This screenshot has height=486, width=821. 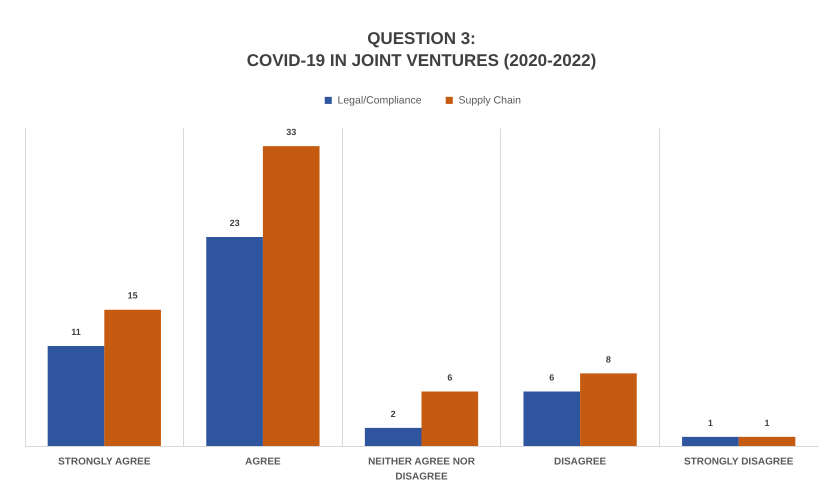 What do you see at coordinates (291, 132) in the screenshot?
I see `data-label: 33` at bounding box center [291, 132].